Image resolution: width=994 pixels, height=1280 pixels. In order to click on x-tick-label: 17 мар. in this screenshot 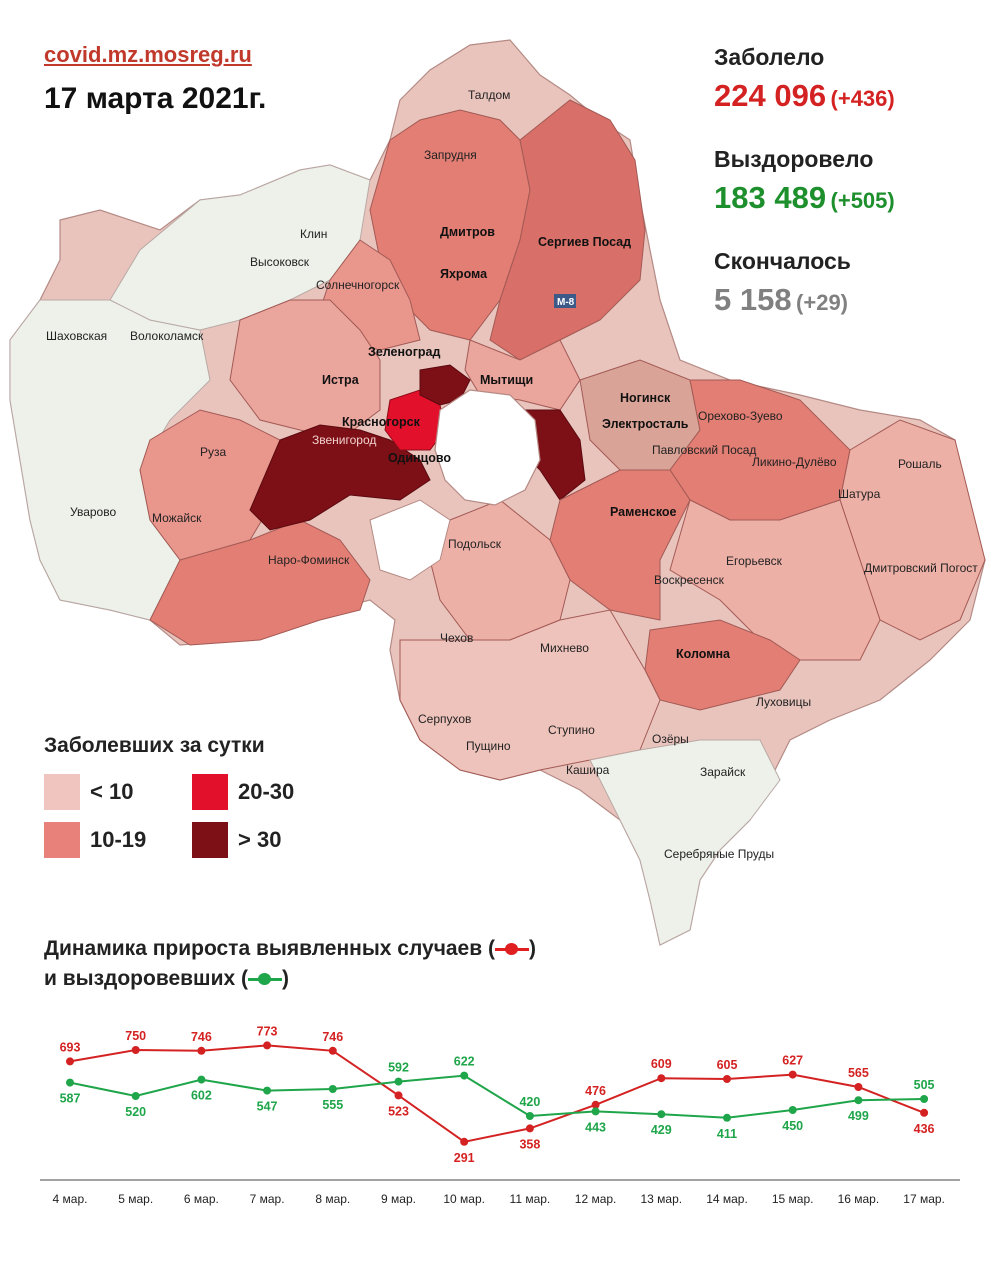, I will do `click(924, 1199)`.